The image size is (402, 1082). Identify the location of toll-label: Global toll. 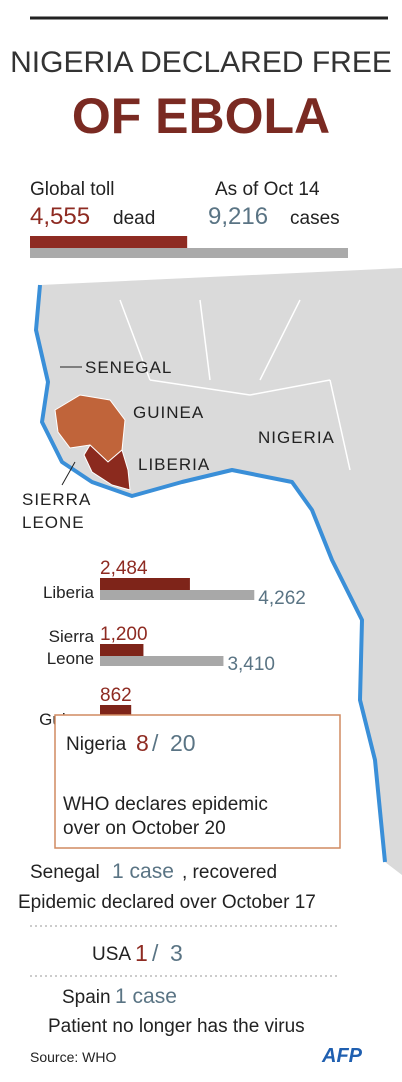
(72, 189).